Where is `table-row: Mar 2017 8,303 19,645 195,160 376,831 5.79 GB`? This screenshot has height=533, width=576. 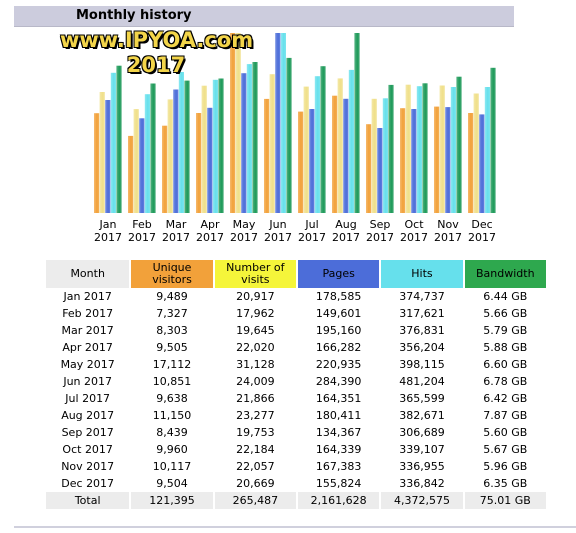
table-row: Mar 2017 8,303 19,645 195,160 376,831 5.79 GB is located at coordinates (296, 330).